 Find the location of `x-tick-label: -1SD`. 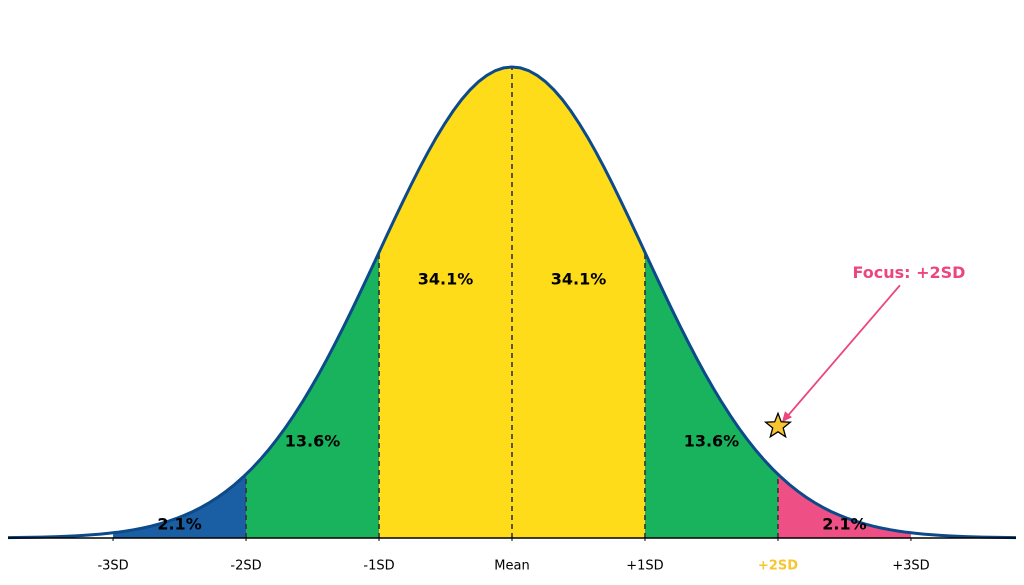

x-tick-label: -1SD is located at coordinates (378, 566).